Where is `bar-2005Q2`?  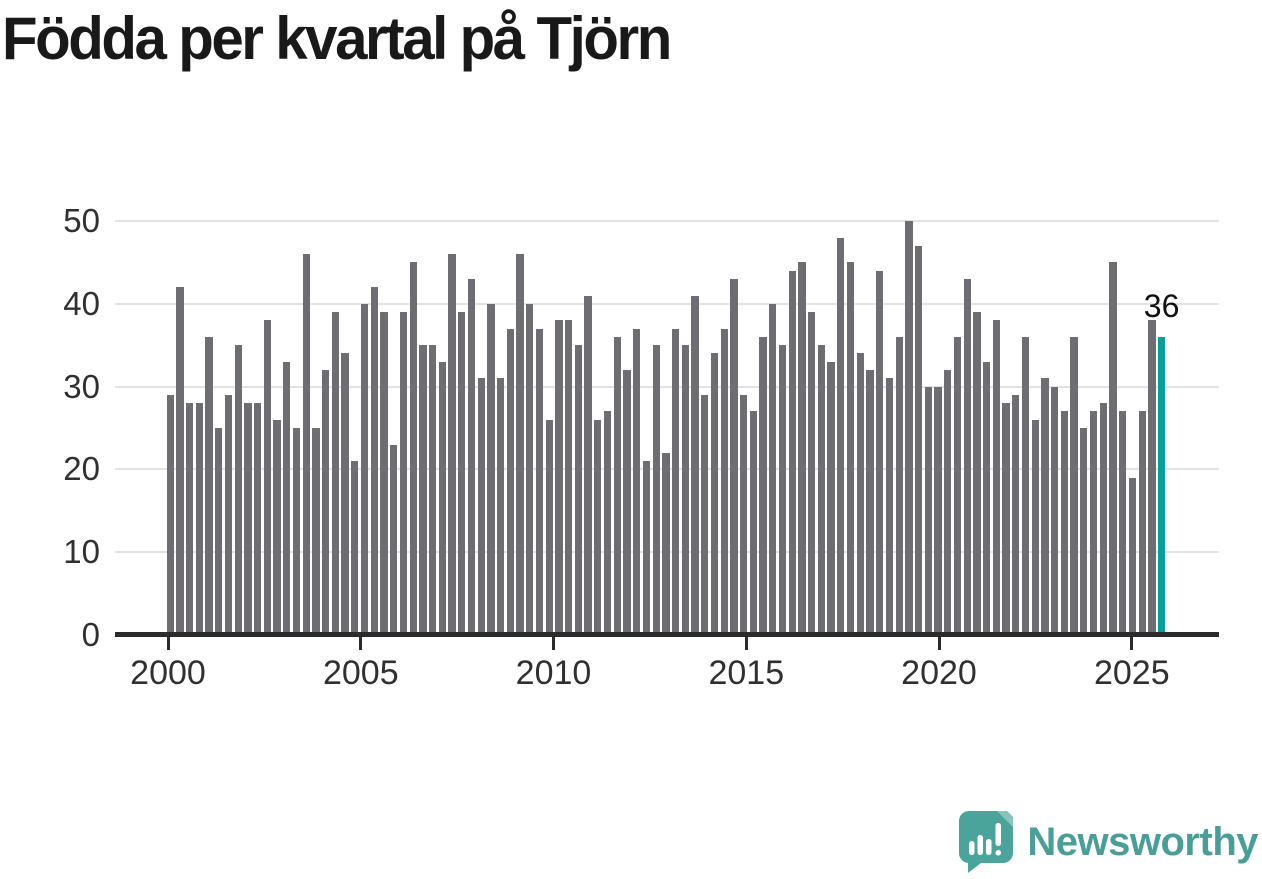
bar-2005Q2 is located at coordinates (374, 461).